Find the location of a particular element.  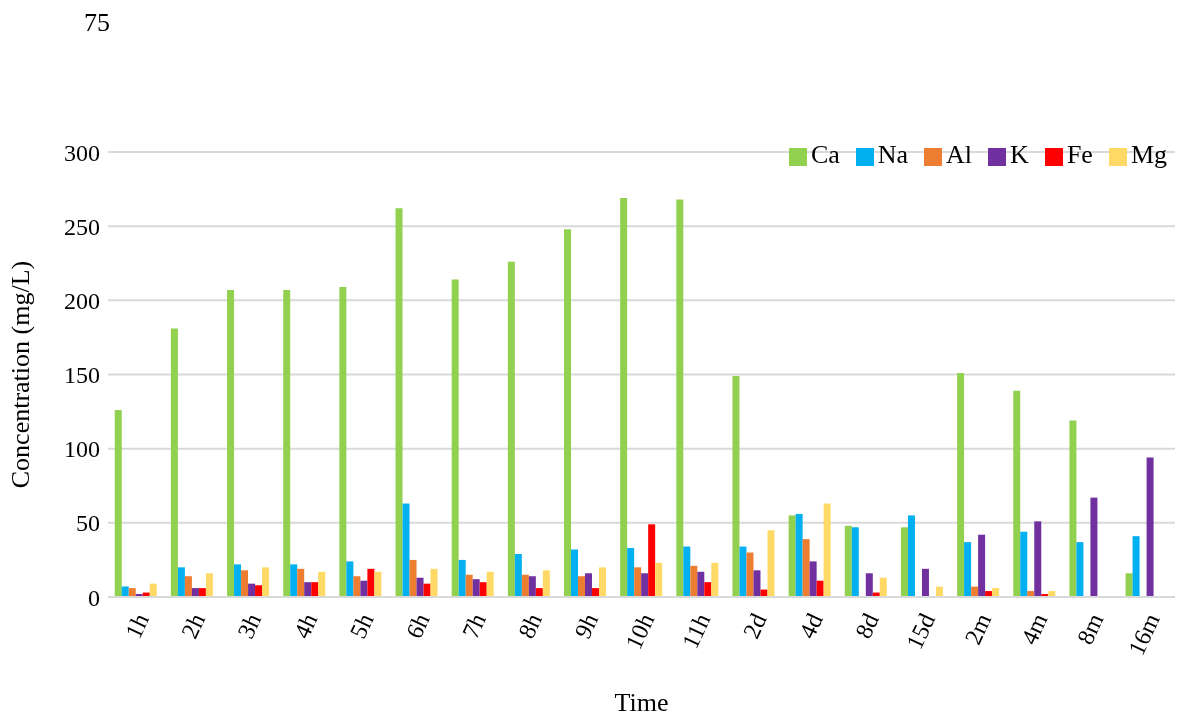

x-tick-label: 7h is located at coordinates (474, 626).